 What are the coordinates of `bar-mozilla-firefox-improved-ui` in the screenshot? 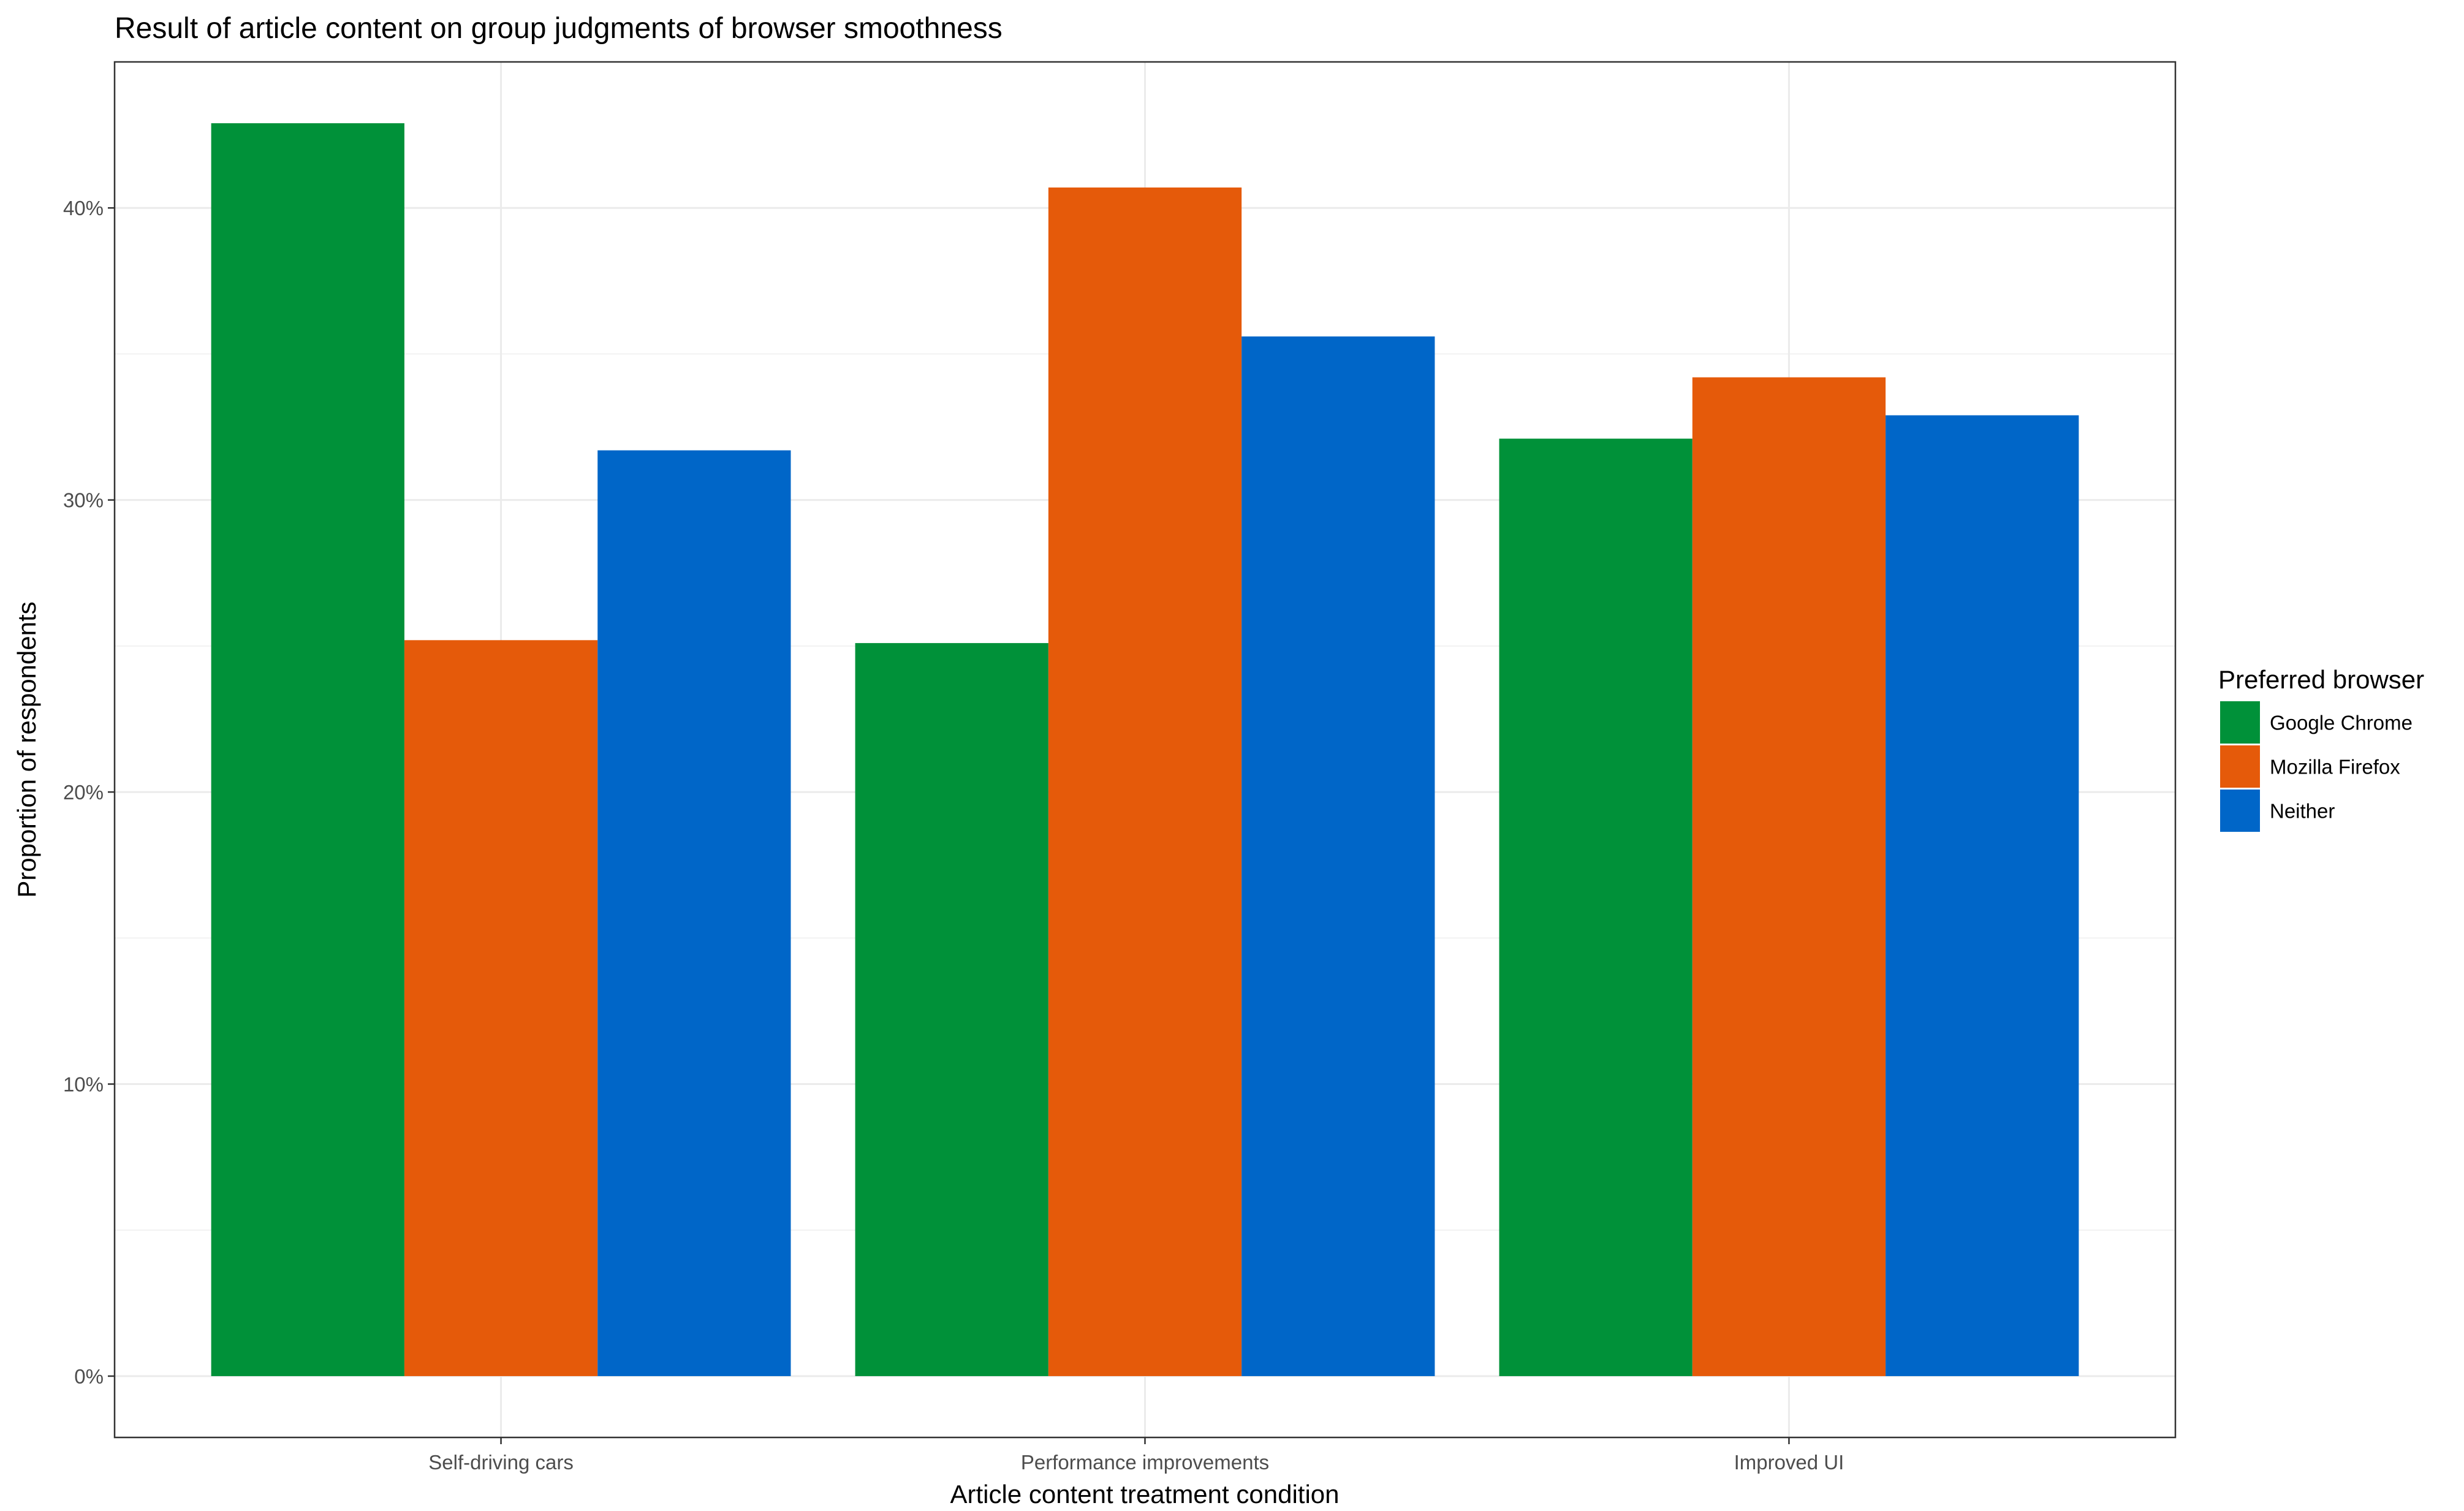 It's located at (1789, 876).